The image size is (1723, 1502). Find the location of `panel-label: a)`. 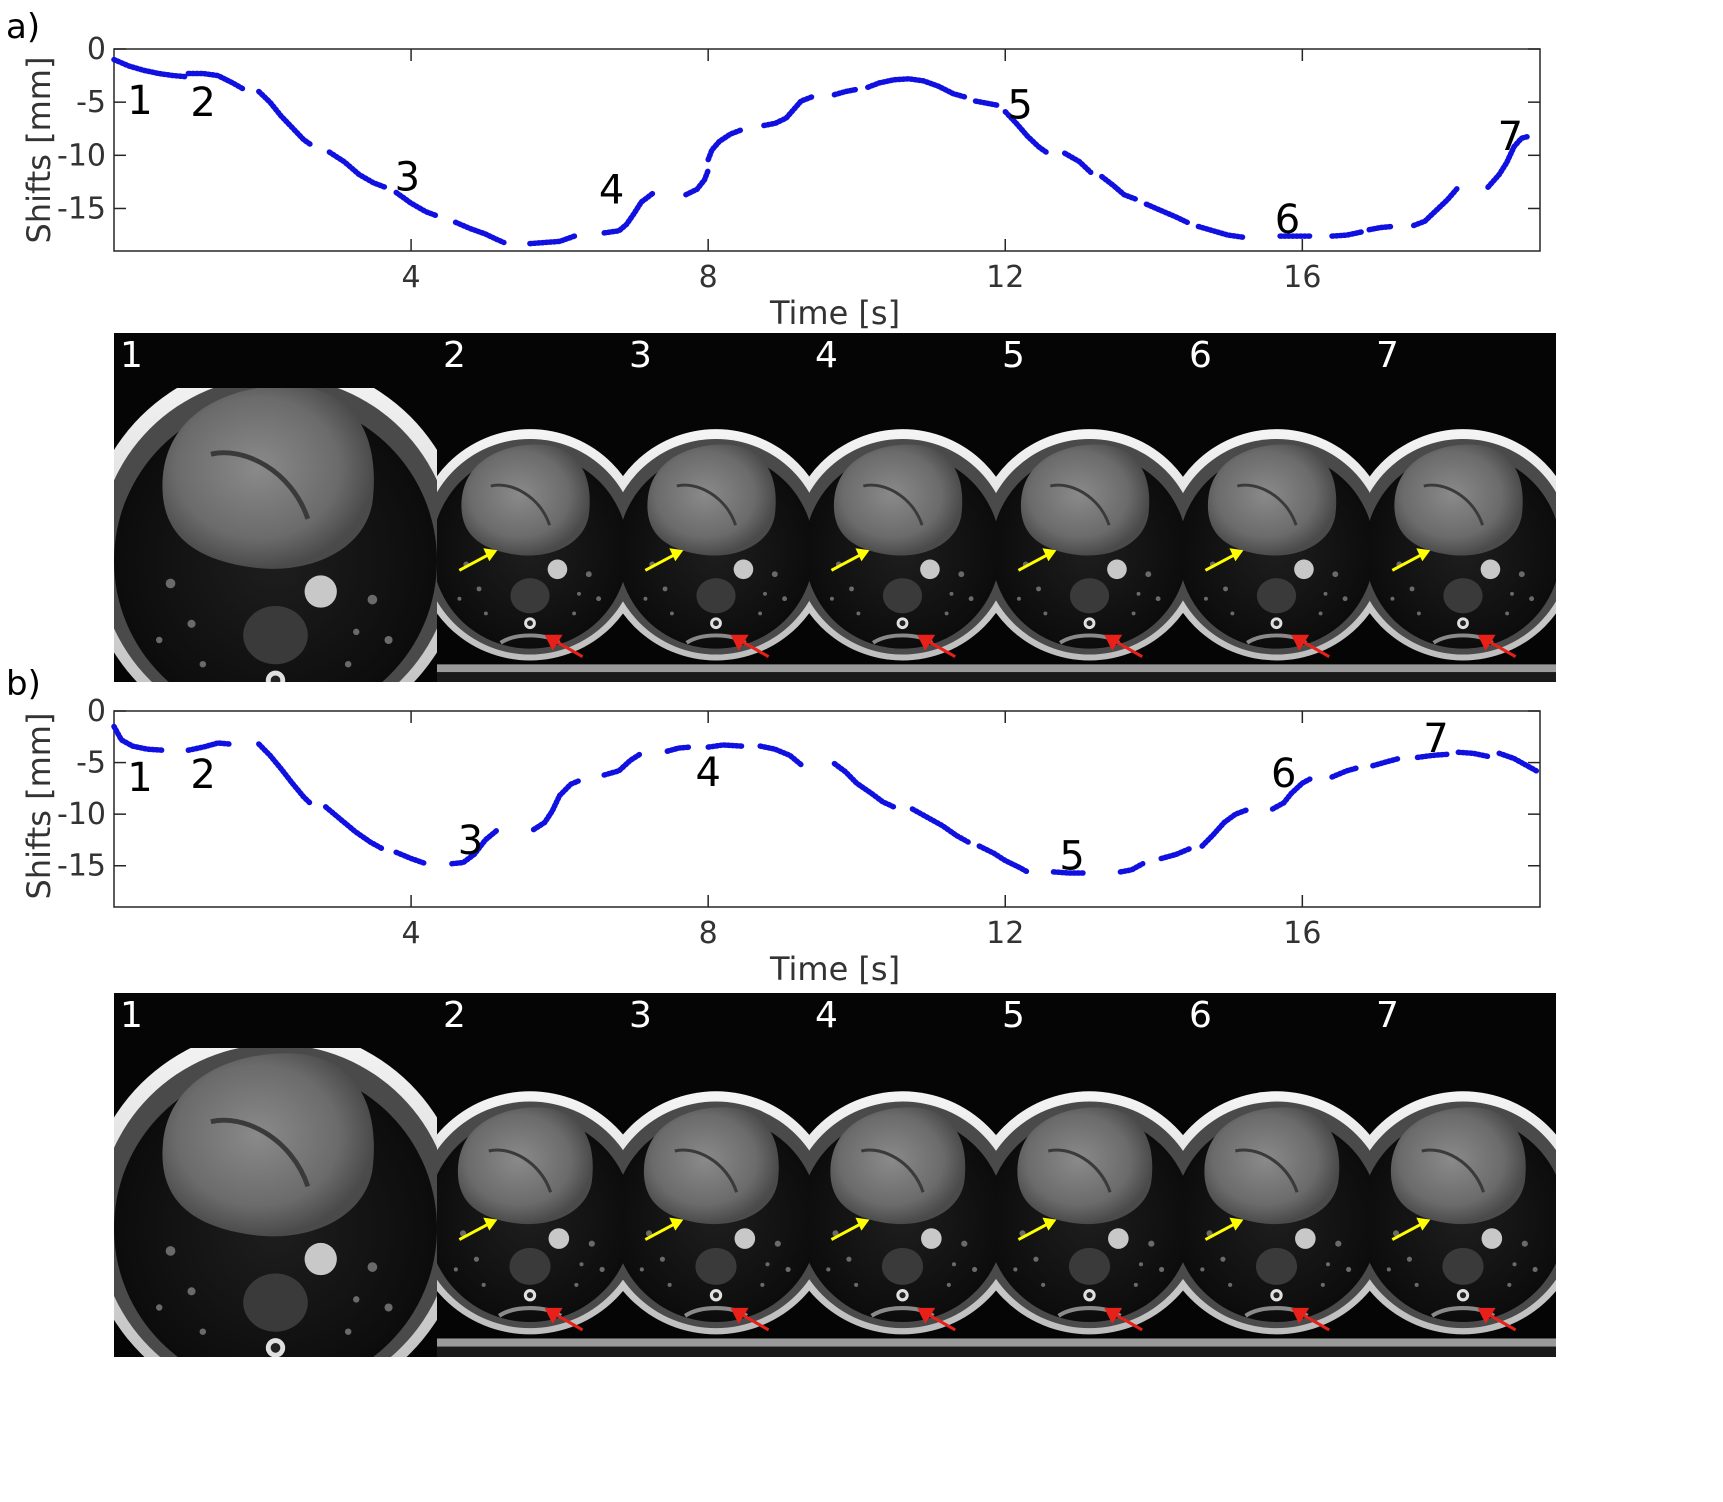

panel-label: a) is located at coordinates (23, 27).